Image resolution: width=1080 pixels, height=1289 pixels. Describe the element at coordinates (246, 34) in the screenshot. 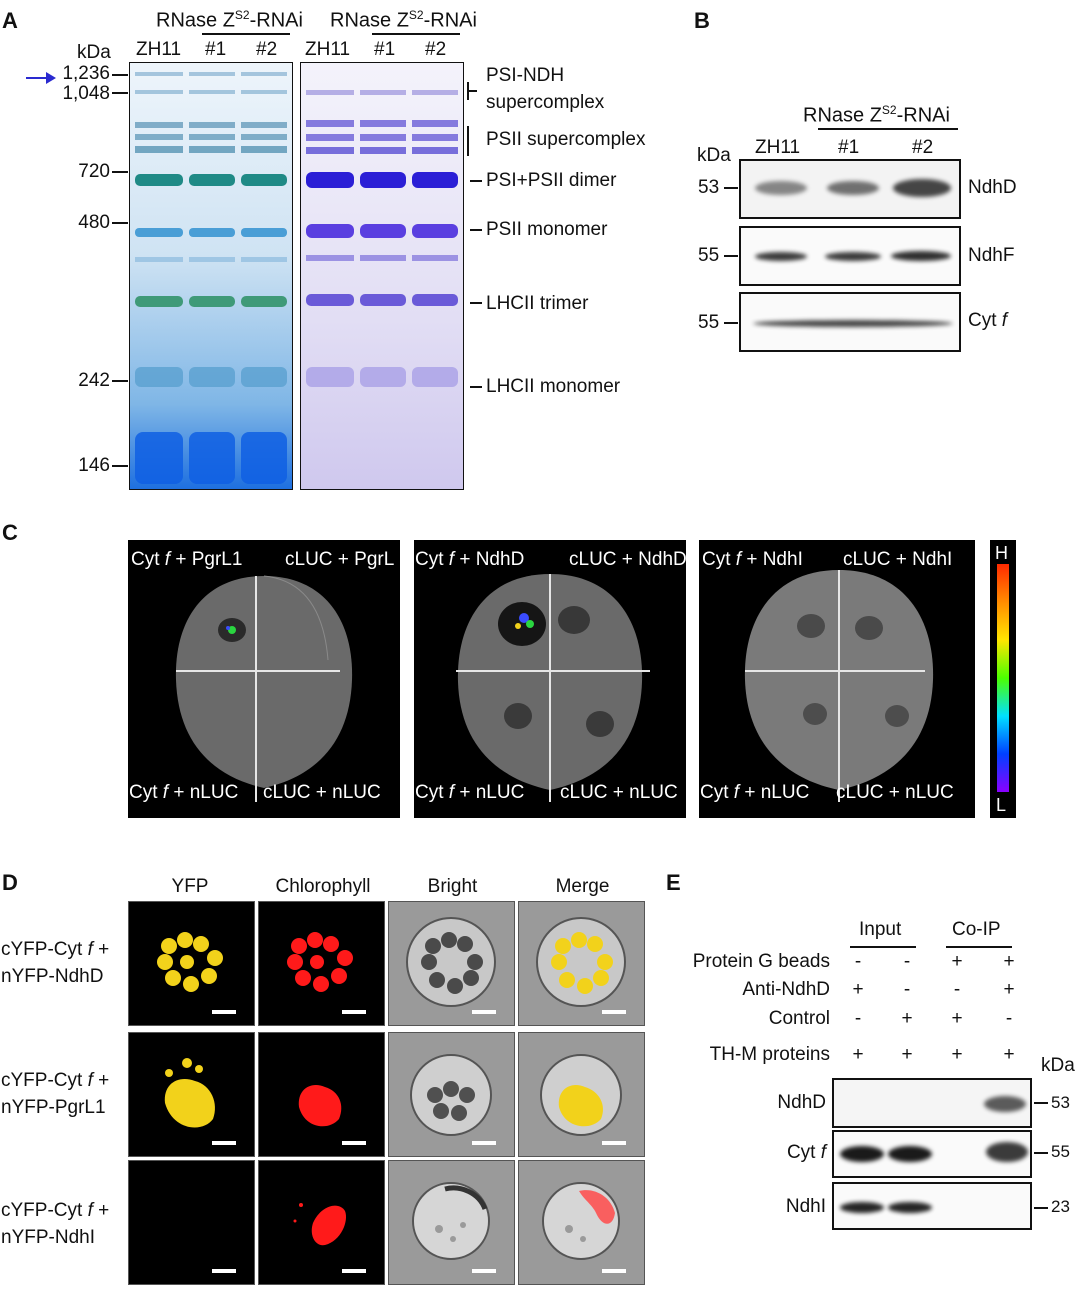

I see `panel-a-rnai-bar-left` at that location.